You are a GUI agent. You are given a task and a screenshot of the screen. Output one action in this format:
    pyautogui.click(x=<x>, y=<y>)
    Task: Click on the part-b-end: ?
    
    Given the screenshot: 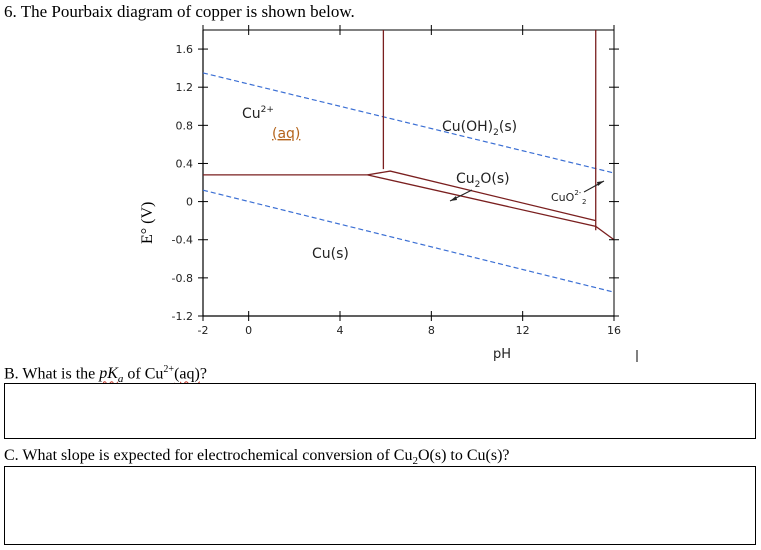 What is the action you would take?
    pyautogui.click(x=203, y=374)
    